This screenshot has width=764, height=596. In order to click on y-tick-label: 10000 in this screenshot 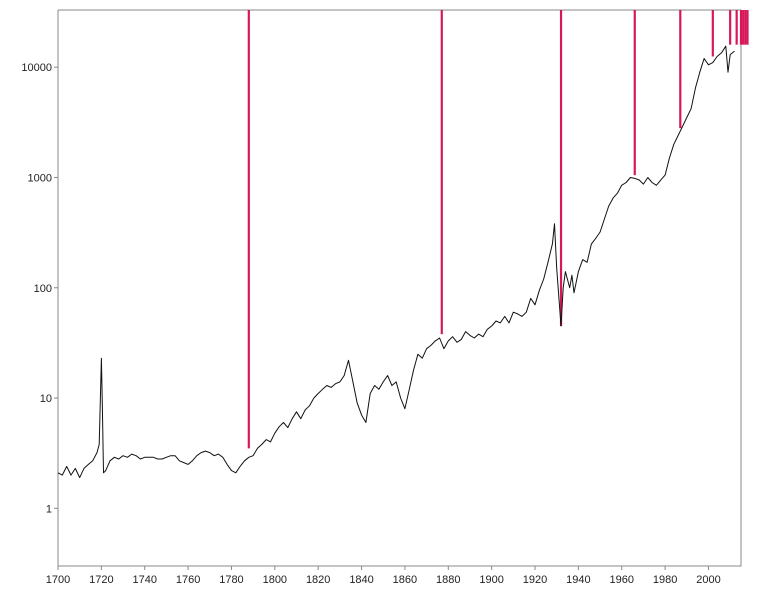, I will do `click(36, 68)`.